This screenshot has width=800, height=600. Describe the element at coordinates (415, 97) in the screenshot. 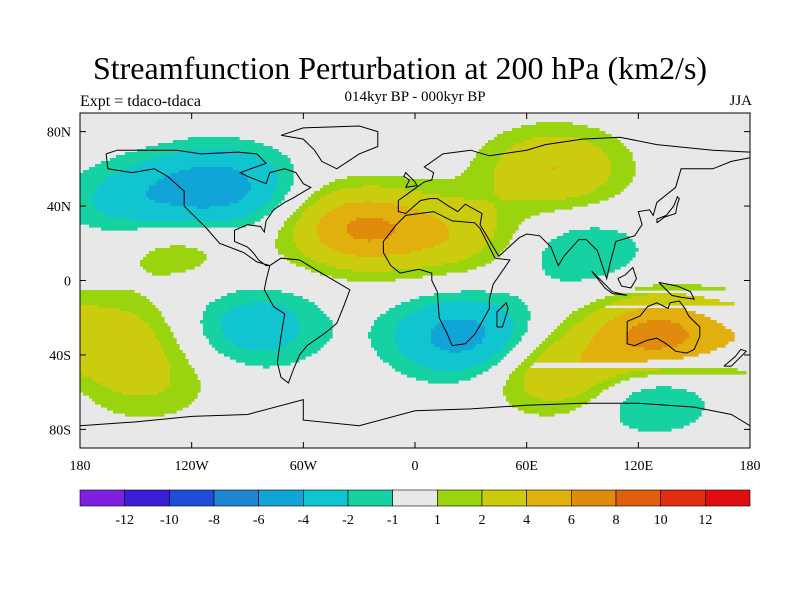

I see `chart-subtitle: 014kyr BP - 000kyr BP` at that location.